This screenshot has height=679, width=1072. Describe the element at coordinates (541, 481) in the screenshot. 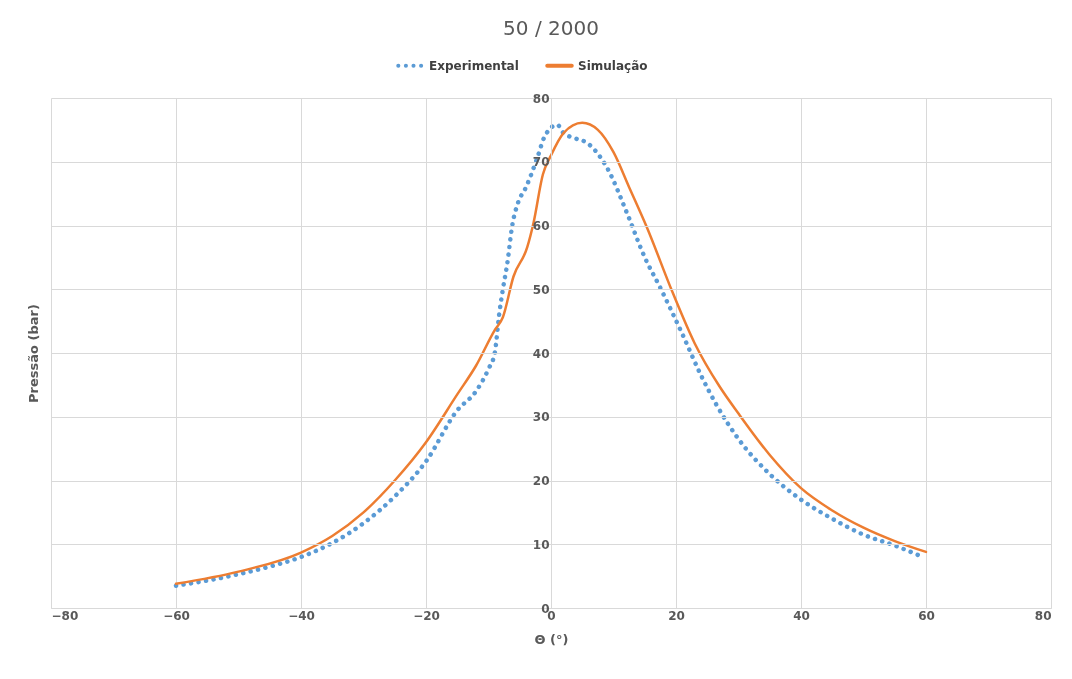

I see `y-tick-label: 20` at that location.